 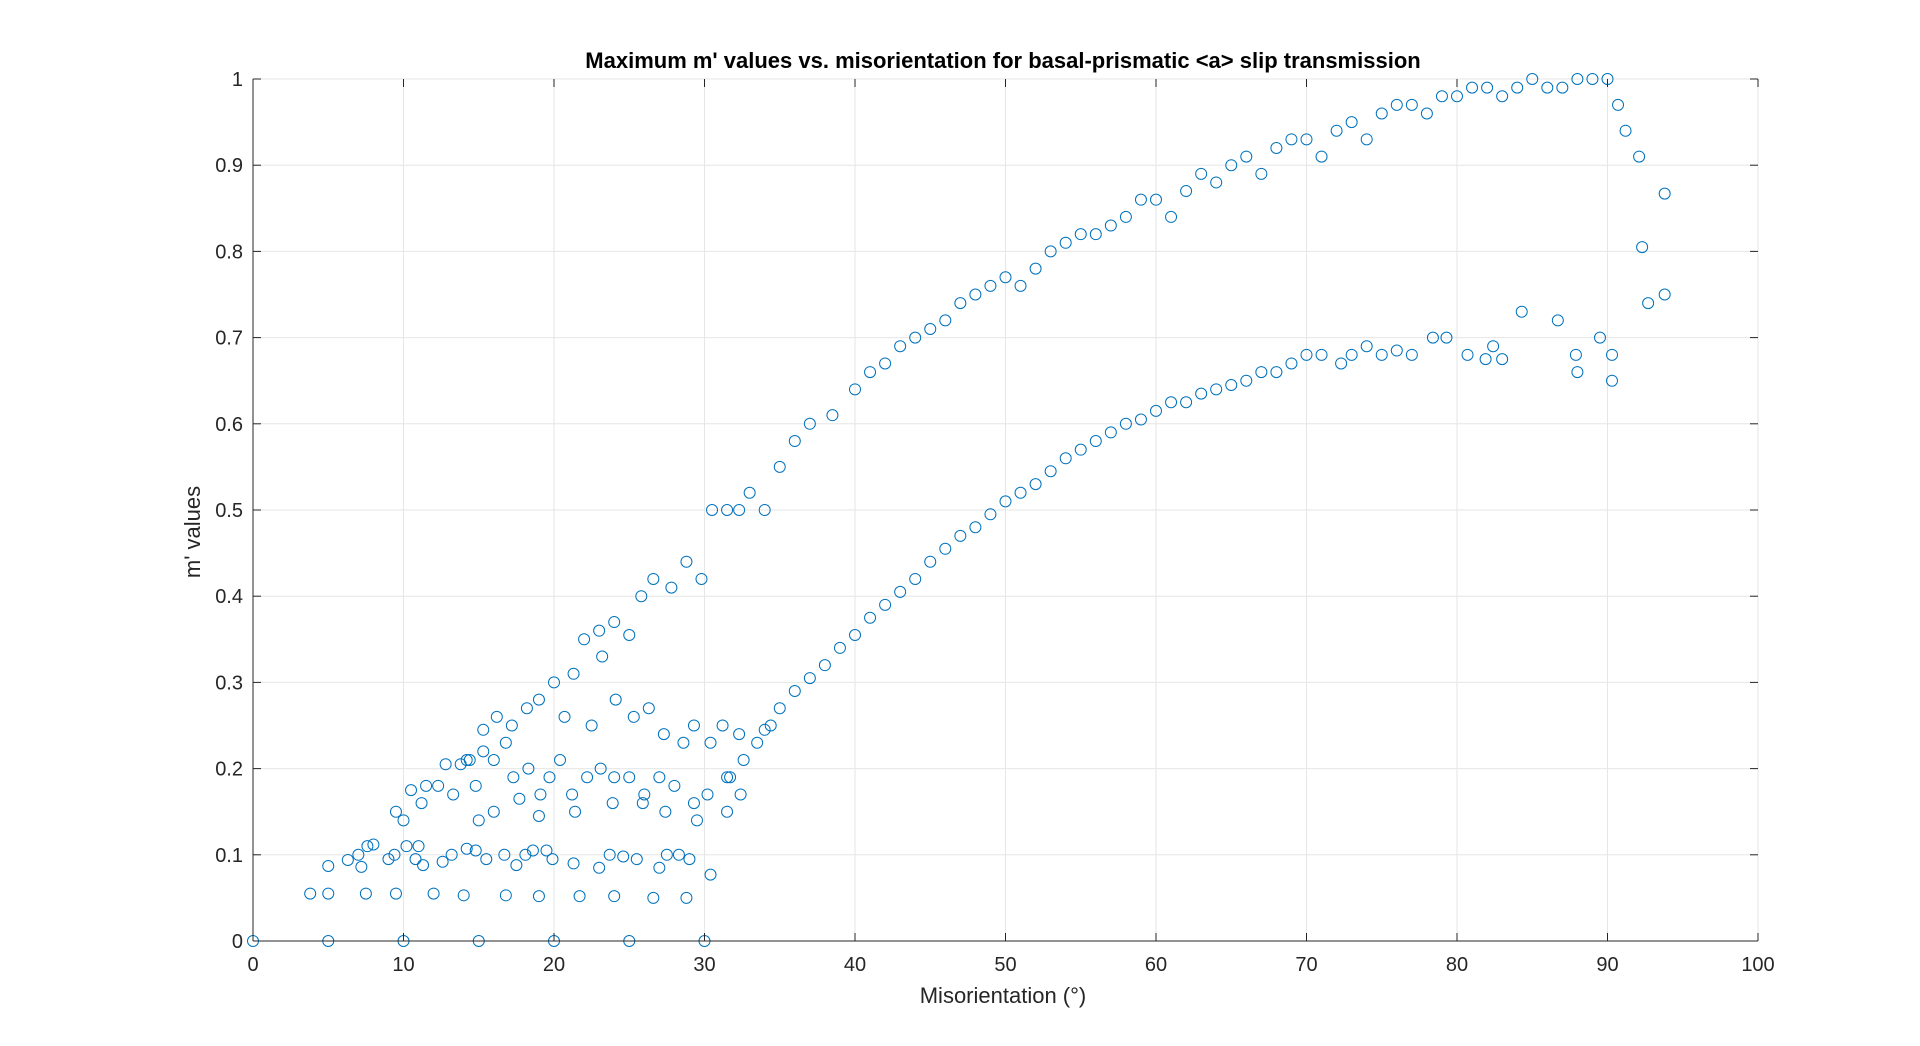 I want to click on x-tick-label: 90, so click(x=1607, y=965).